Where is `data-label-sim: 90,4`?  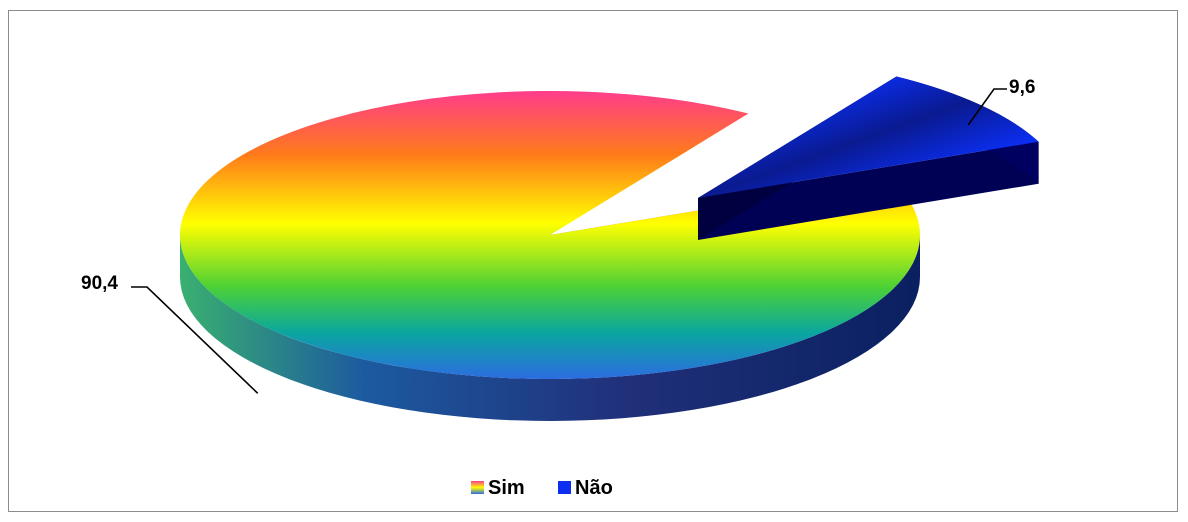
data-label-sim: 90,4 is located at coordinates (99, 283).